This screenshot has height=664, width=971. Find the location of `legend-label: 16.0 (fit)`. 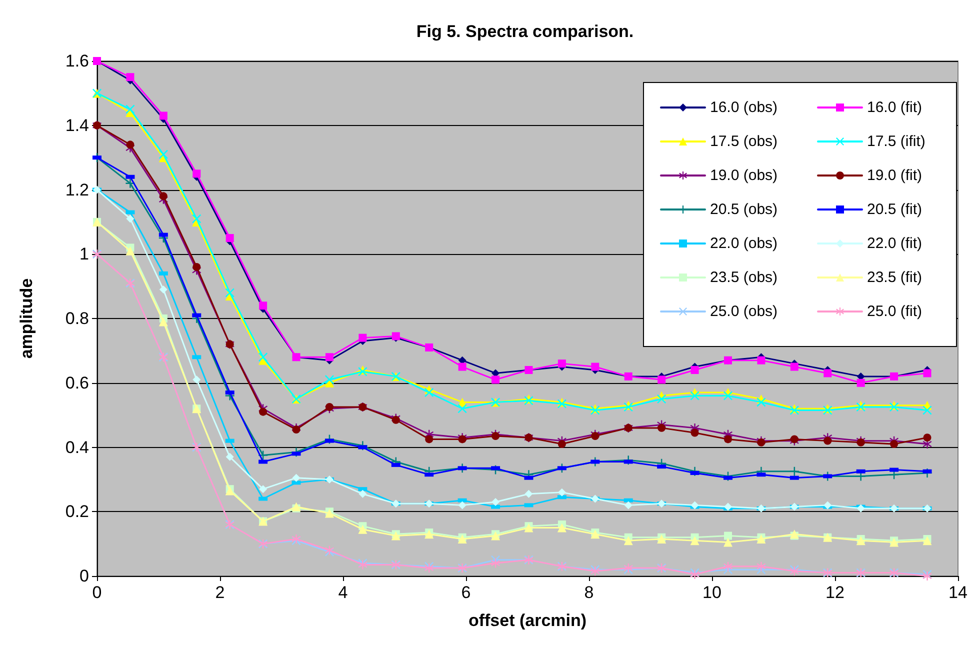

legend-label: 16.0 (fit) is located at coordinates (894, 107).